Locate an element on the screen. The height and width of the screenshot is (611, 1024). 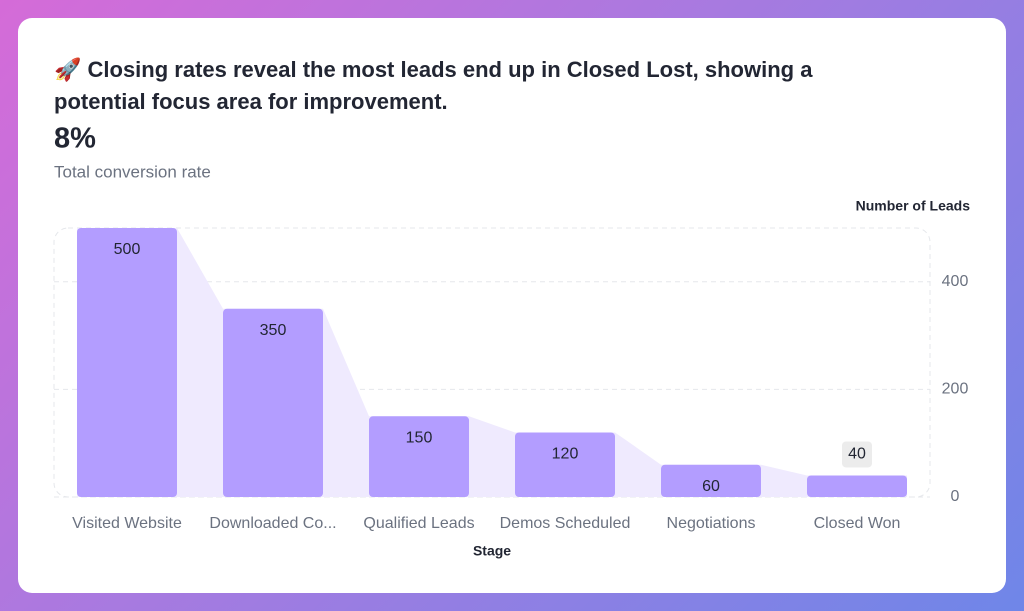
value-label: 150 is located at coordinates (419, 438).